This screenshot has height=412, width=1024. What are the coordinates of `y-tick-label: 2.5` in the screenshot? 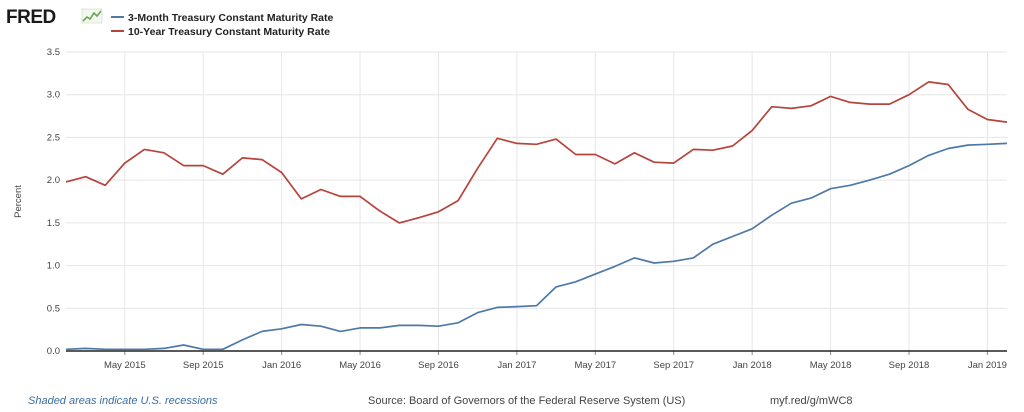 It's located at (53, 137).